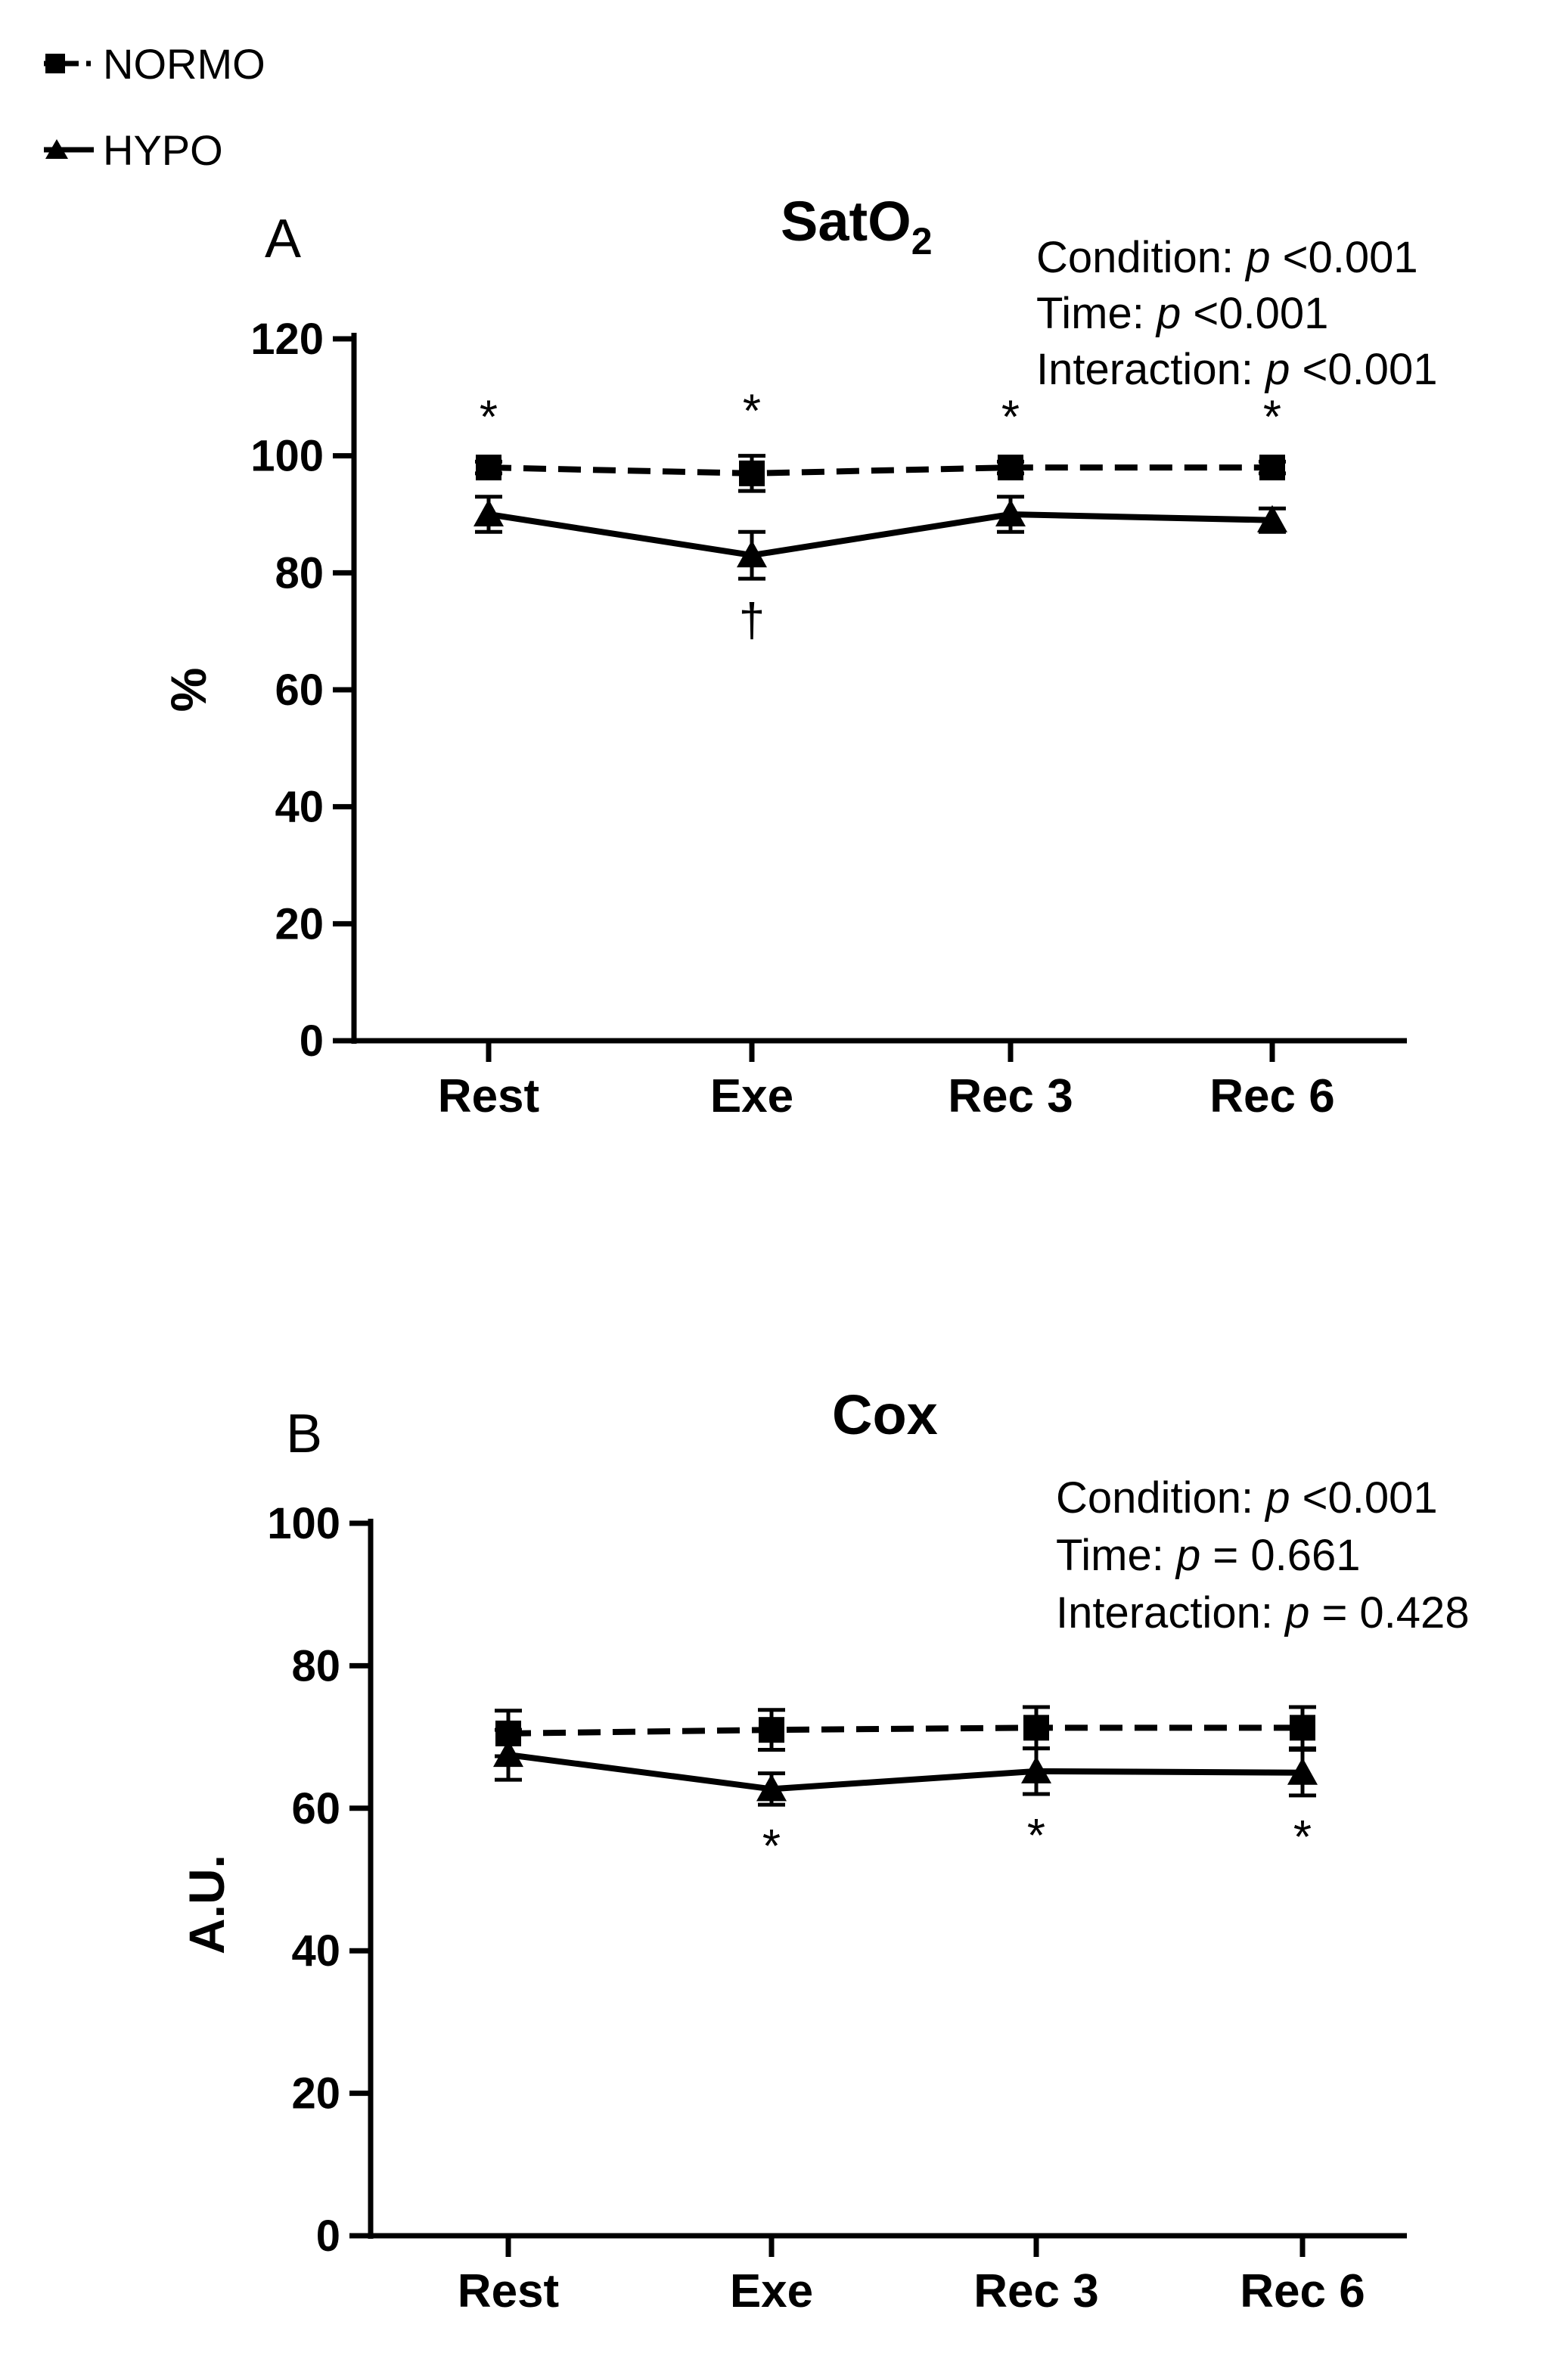 This screenshot has width=1568, height=2356. What do you see at coordinates (1271, 1096) in the screenshot?
I see `x-tick-label-a-3: Rec 6` at bounding box center [1271, 1096].